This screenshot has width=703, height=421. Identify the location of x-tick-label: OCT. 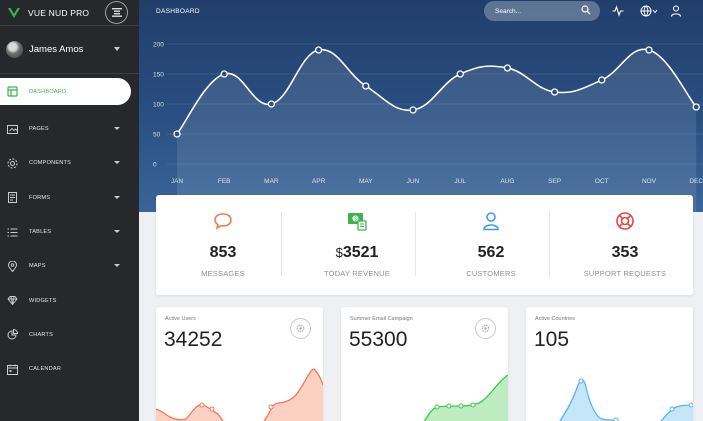
(602, 181).